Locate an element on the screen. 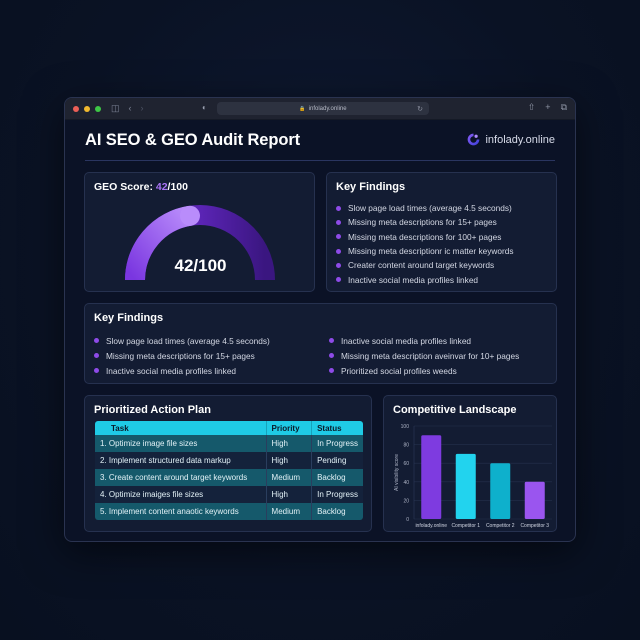  y-tick-label: 60 is located at coordinates (406, 464).